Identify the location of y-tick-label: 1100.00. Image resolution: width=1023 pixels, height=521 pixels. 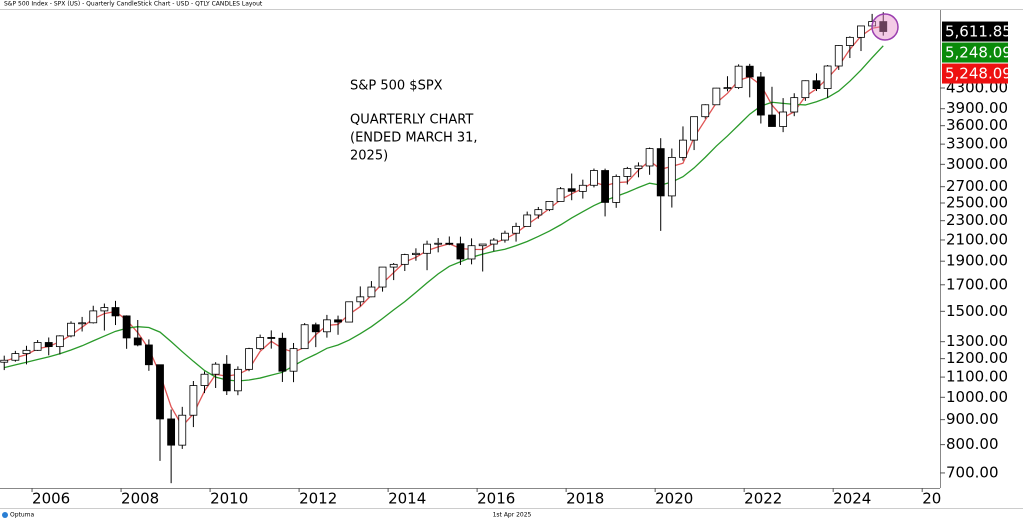
(977, 377).